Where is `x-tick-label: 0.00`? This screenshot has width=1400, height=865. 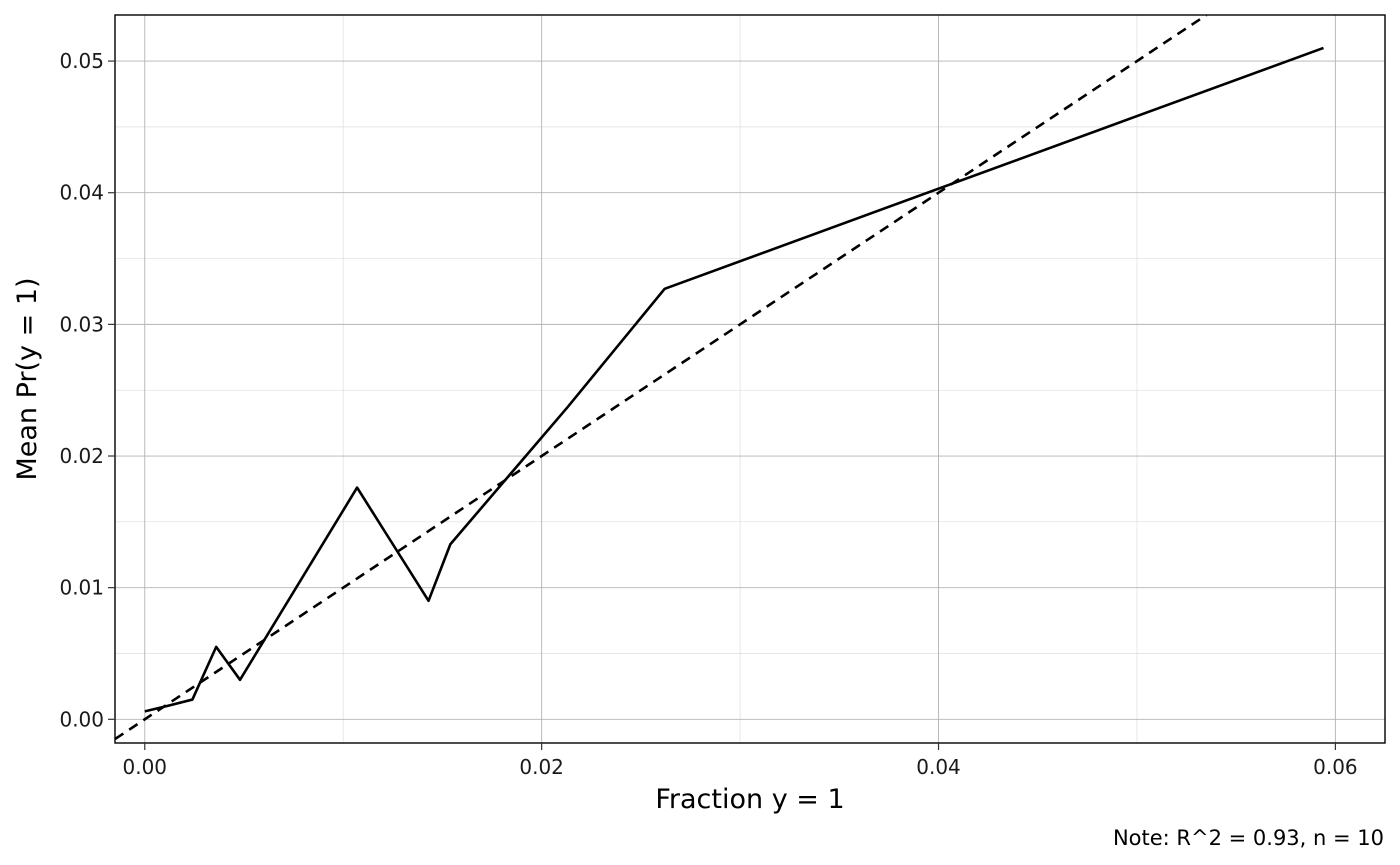 x-tick-label: 0.00 is located at coordinates (145, 767).